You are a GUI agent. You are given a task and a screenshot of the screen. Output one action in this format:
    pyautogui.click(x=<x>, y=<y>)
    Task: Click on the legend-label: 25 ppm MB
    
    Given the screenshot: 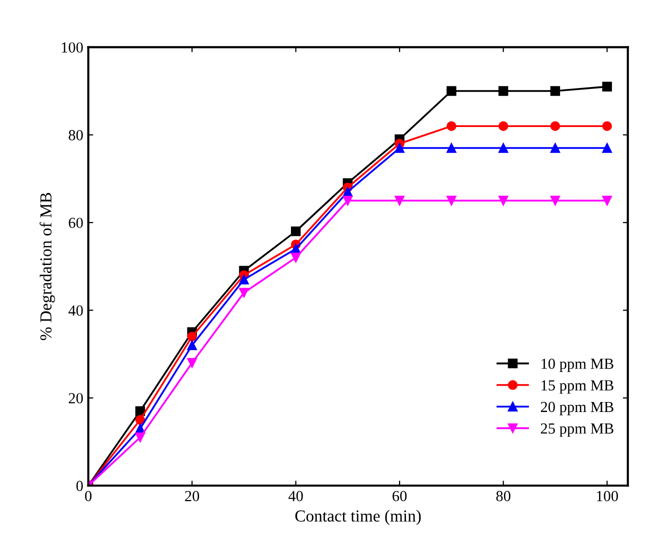 What is the action you would take?
    pyautogui.click(x=577, y=430)
    